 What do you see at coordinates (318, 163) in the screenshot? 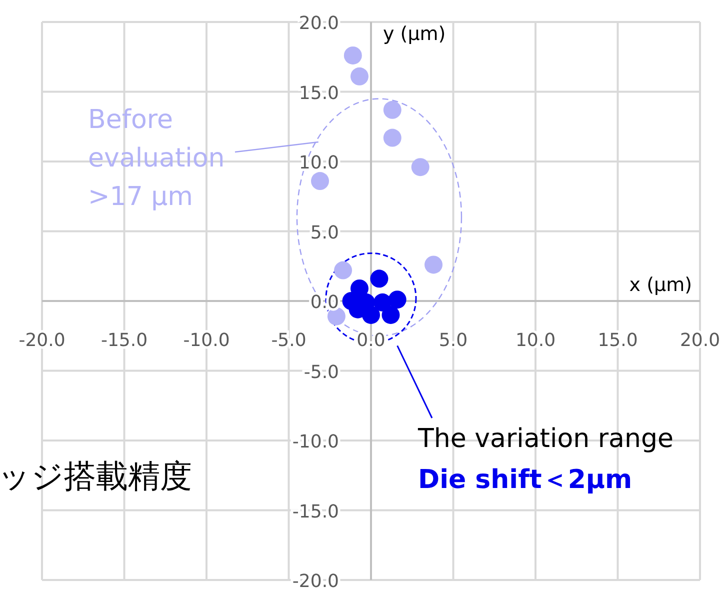
I see `y-tick-label: 10.0` at bounding box center [318, 163].